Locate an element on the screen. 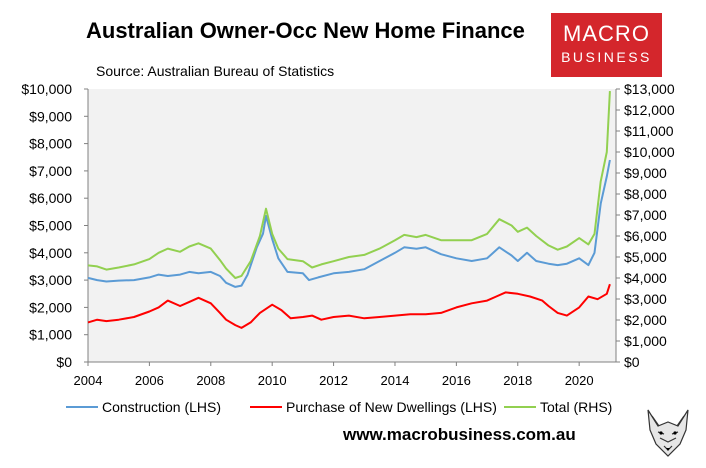 This screenshot has height=468, width=706. logo-line-business: BUSINESS is located at coordinates (606, 57).